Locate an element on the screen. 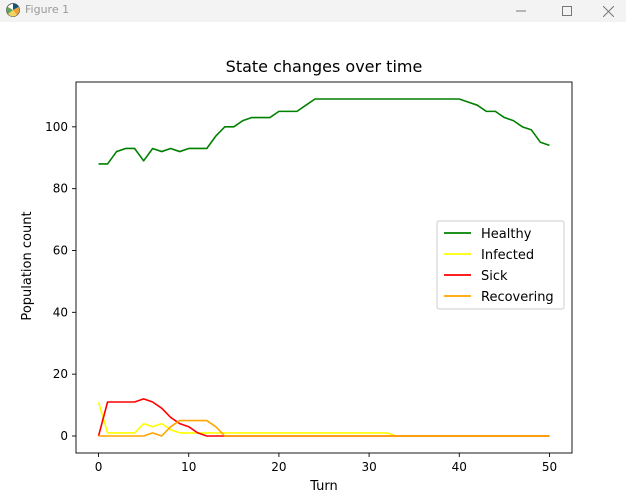 Image resolution: width=626 pixels, height=496 pixels. window-title: Figure 1 is located at coordinates (47, 9).